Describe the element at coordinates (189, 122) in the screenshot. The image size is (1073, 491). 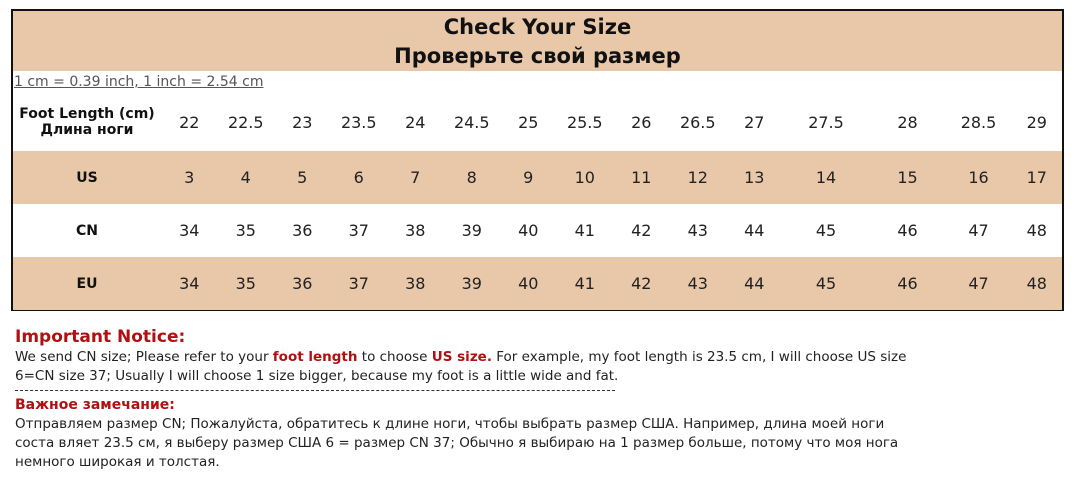
I see `size-cell: 22` at that location.